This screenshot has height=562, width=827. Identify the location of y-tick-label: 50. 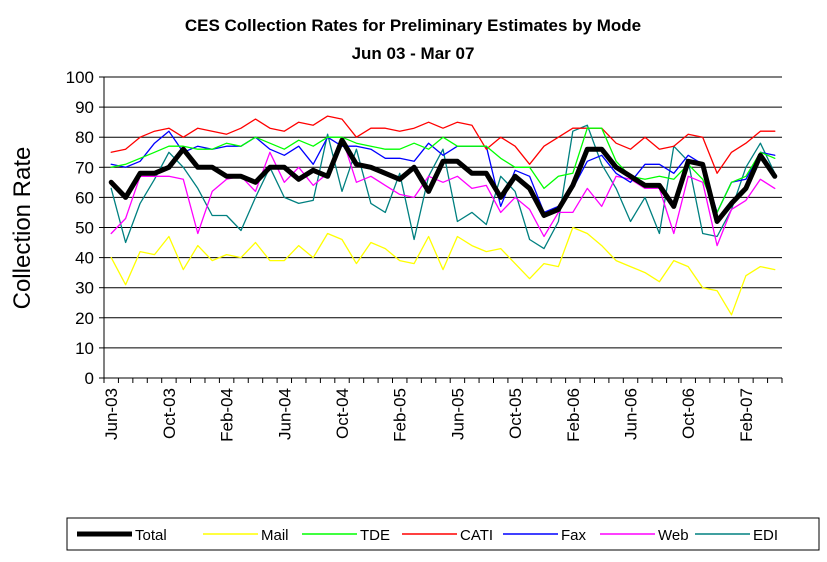
(84, 228).